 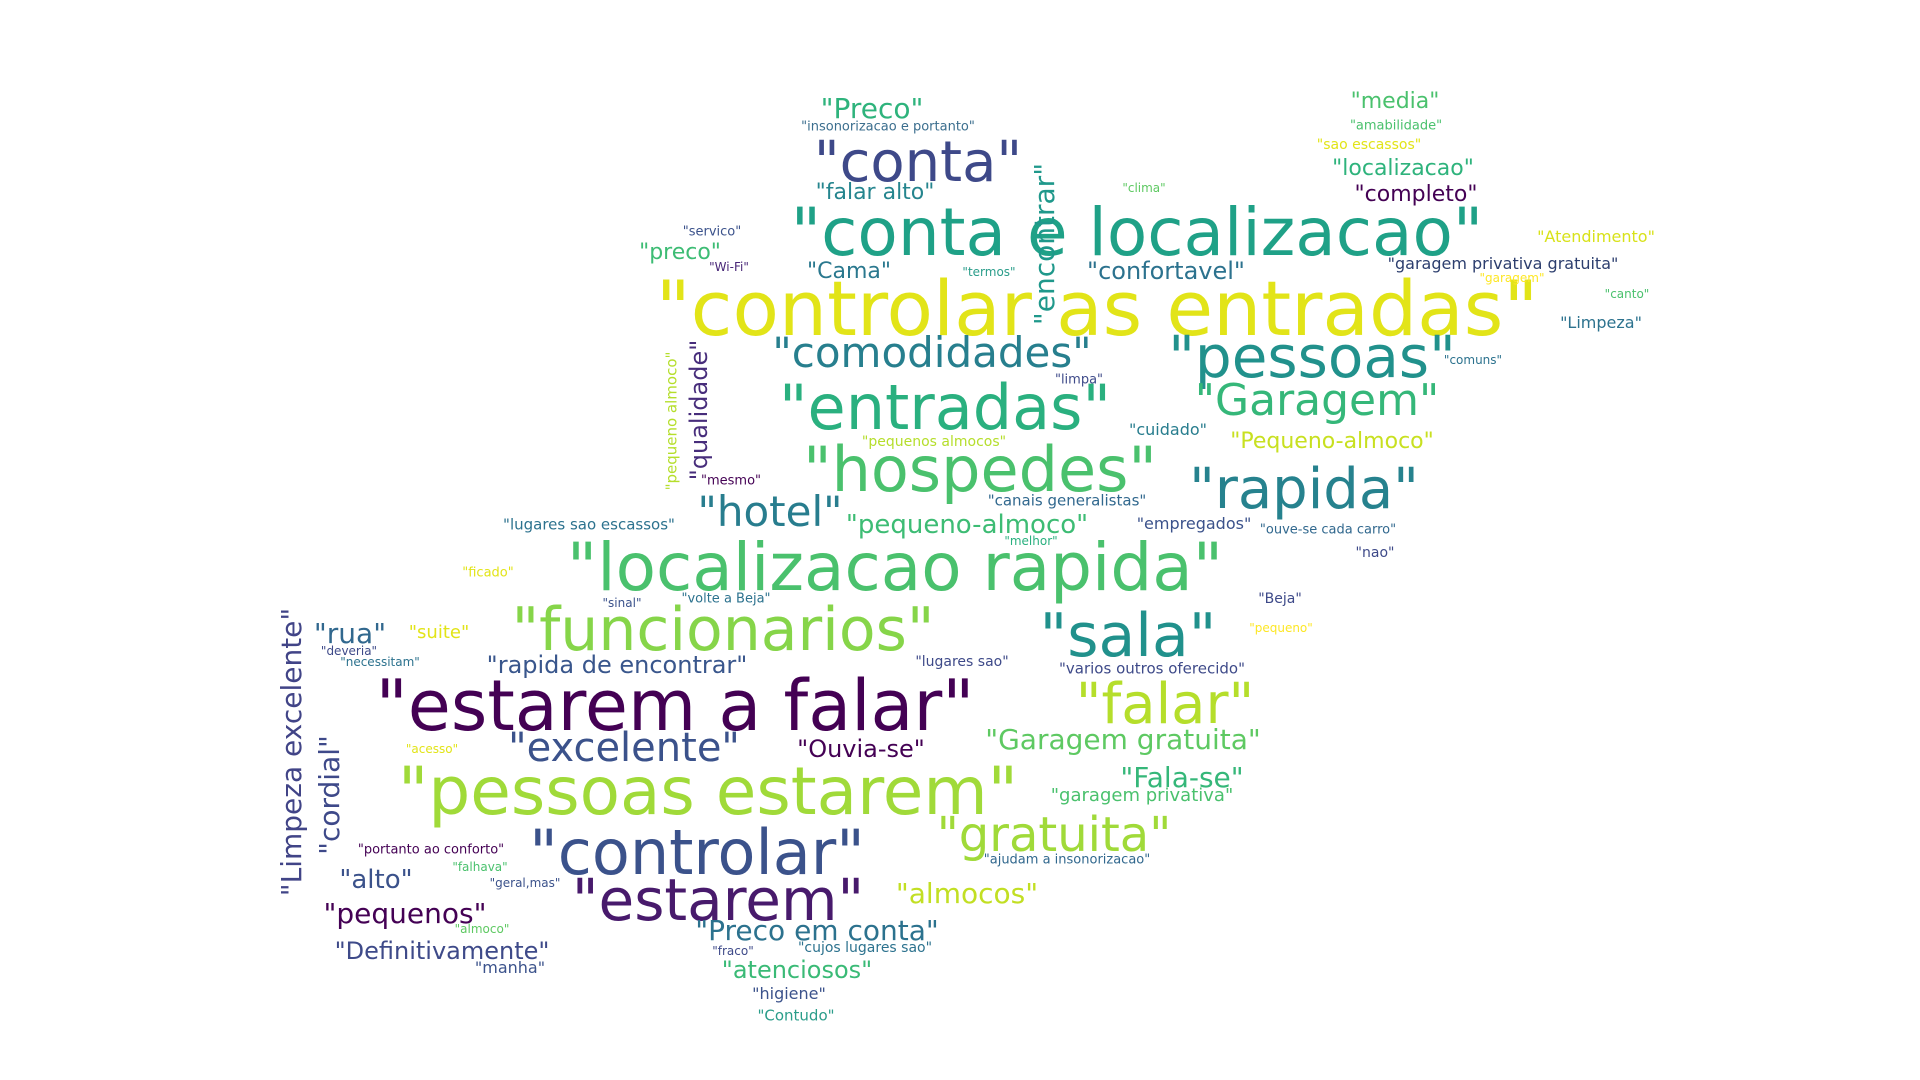 What do you see at coordinates (510, 967) in the screenshot?
I see `word-manha: "manha"` at bounding box center [510, 967].